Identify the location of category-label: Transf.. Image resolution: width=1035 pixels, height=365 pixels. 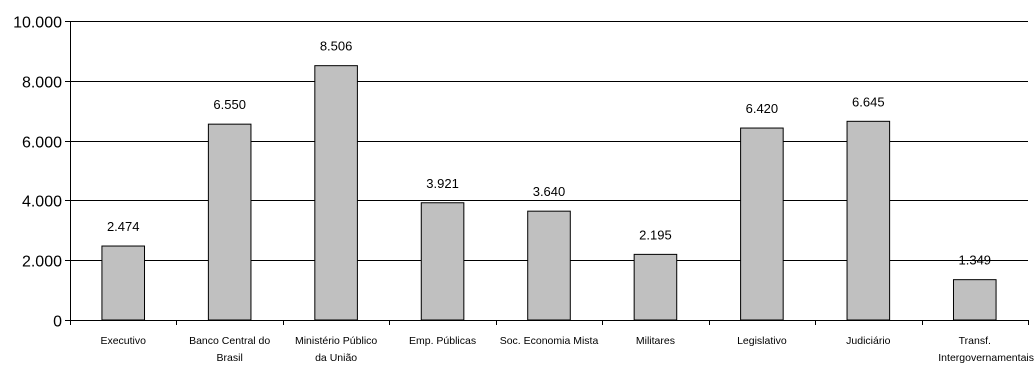
(975, 341).